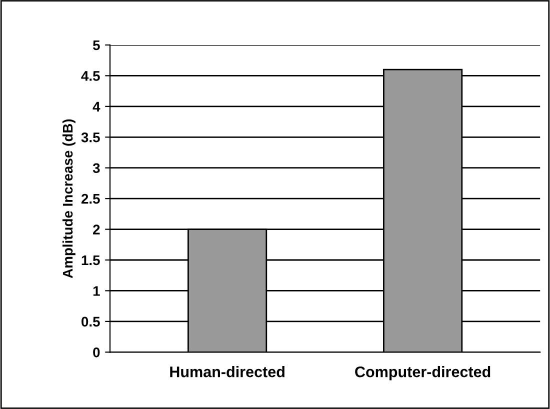  Describe the element at coordinates (96, 168) in the screenshot. I see `y-tick-label: 3` at that location.